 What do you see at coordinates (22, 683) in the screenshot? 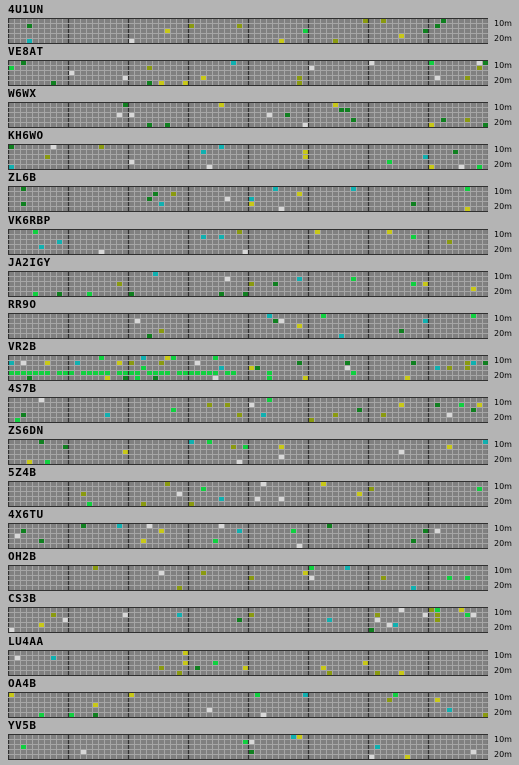
I see `station-callsign: OA4B` at bounding box center [22, 683].